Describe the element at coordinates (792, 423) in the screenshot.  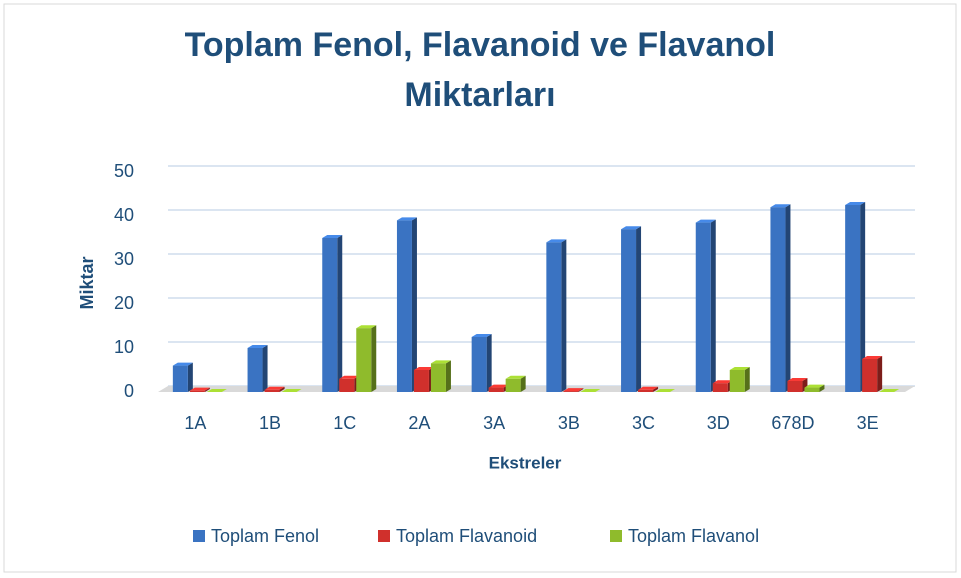
I see `x-tick-label: 678D` at that location.